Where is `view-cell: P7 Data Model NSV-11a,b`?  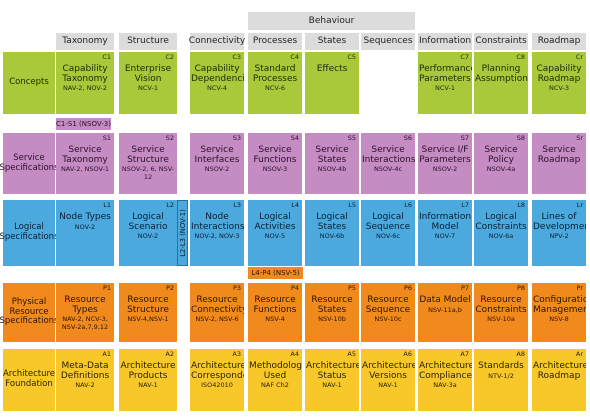 view-cell: P7 Data Model NSV-11a,b is located at coordinates (445, 312).